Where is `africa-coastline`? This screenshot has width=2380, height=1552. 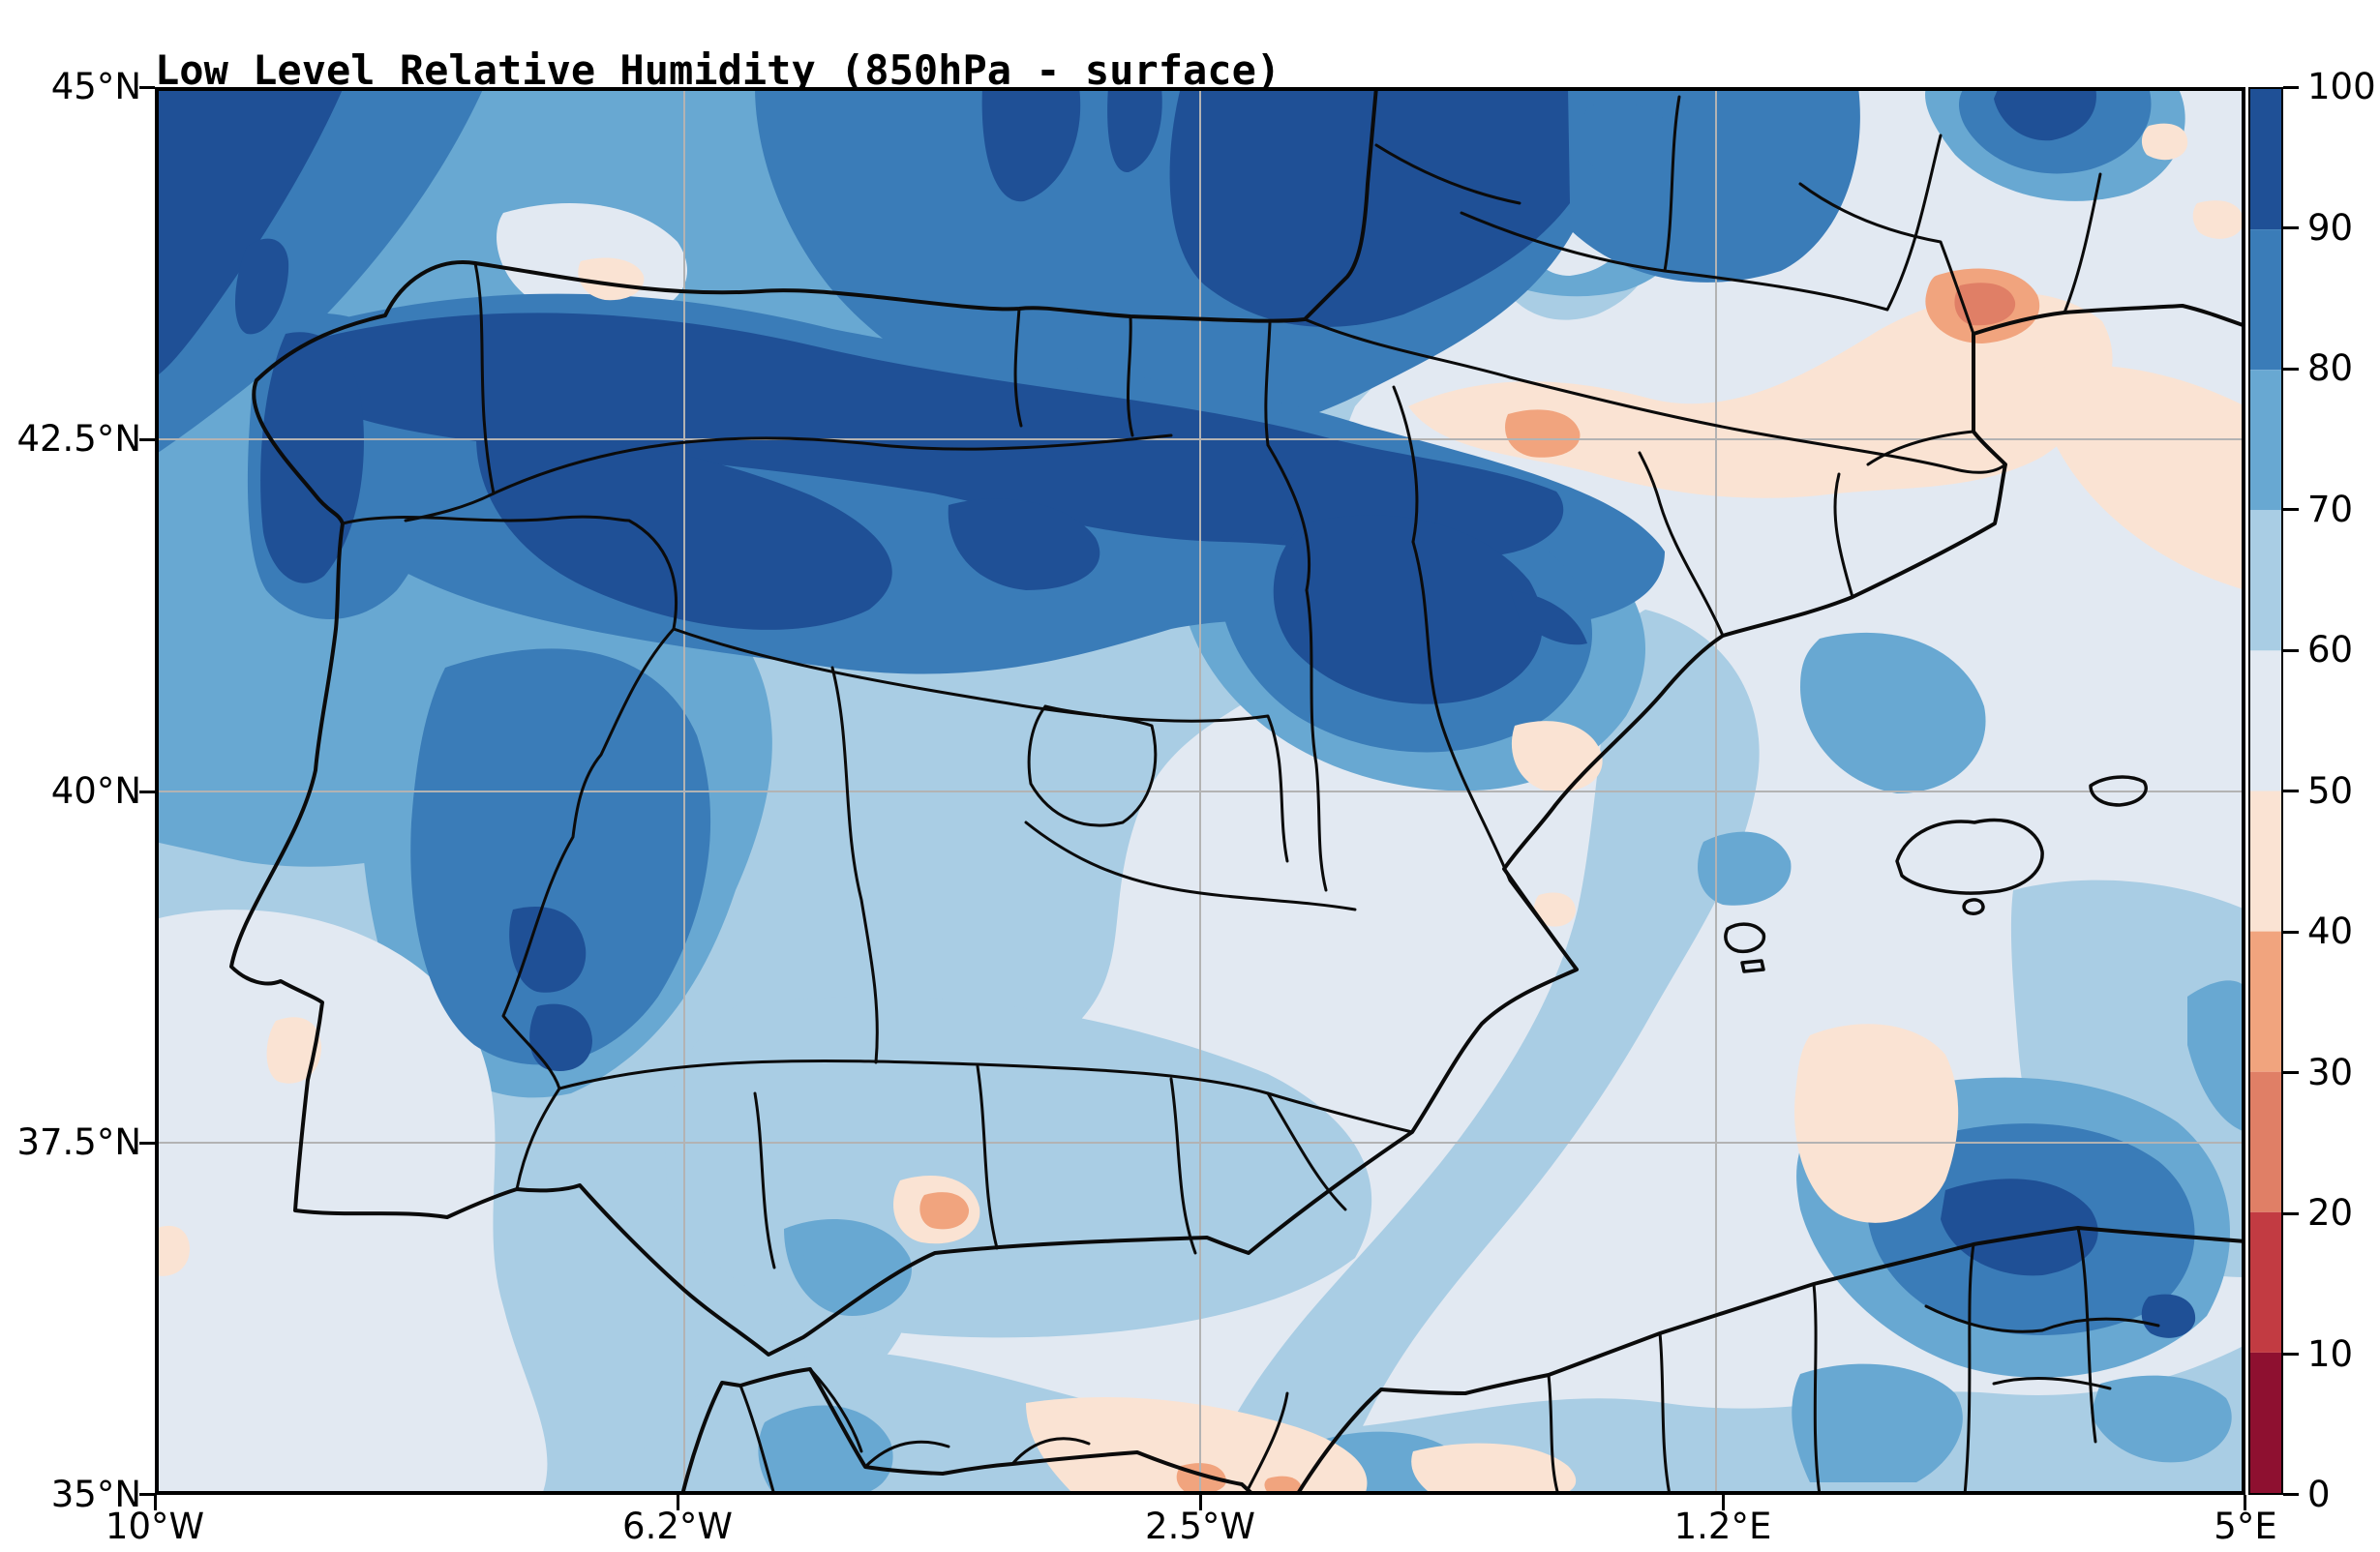 africa-coastline is located at coordinates (1462, 1361).